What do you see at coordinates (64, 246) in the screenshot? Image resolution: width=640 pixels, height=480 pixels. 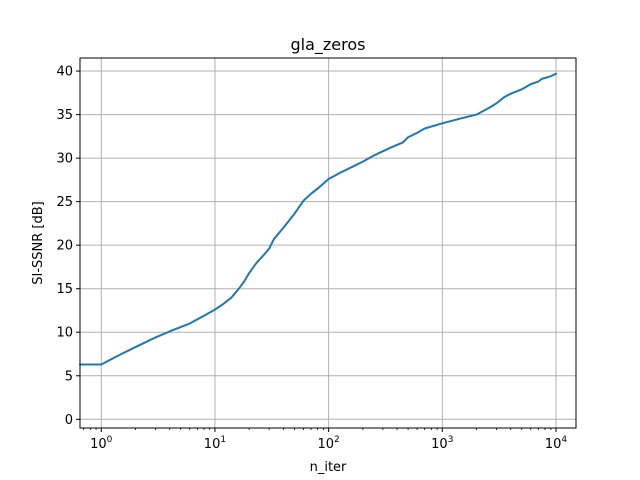 I see `y-tick-label: 20` at bounding box center [64, 246].